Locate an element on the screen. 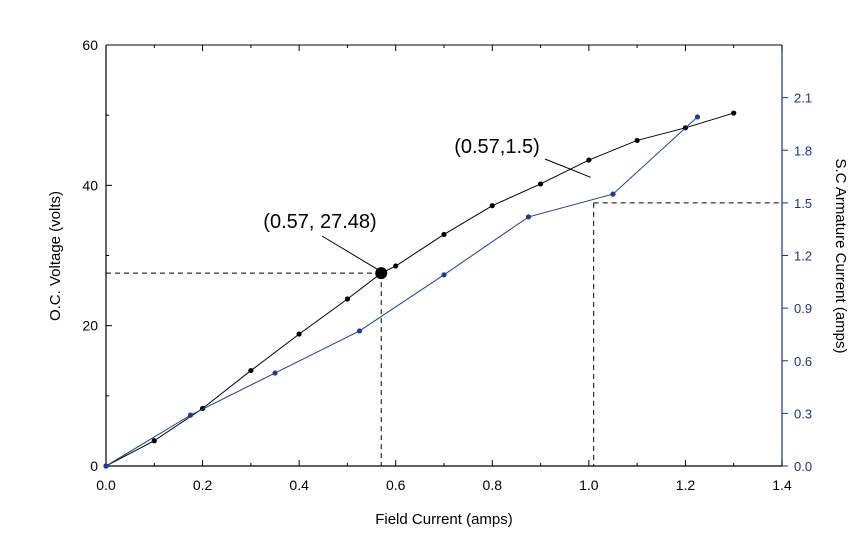  y-axis-left-title: O.C. Voltage (volts) is located at coordinates (55, 256).